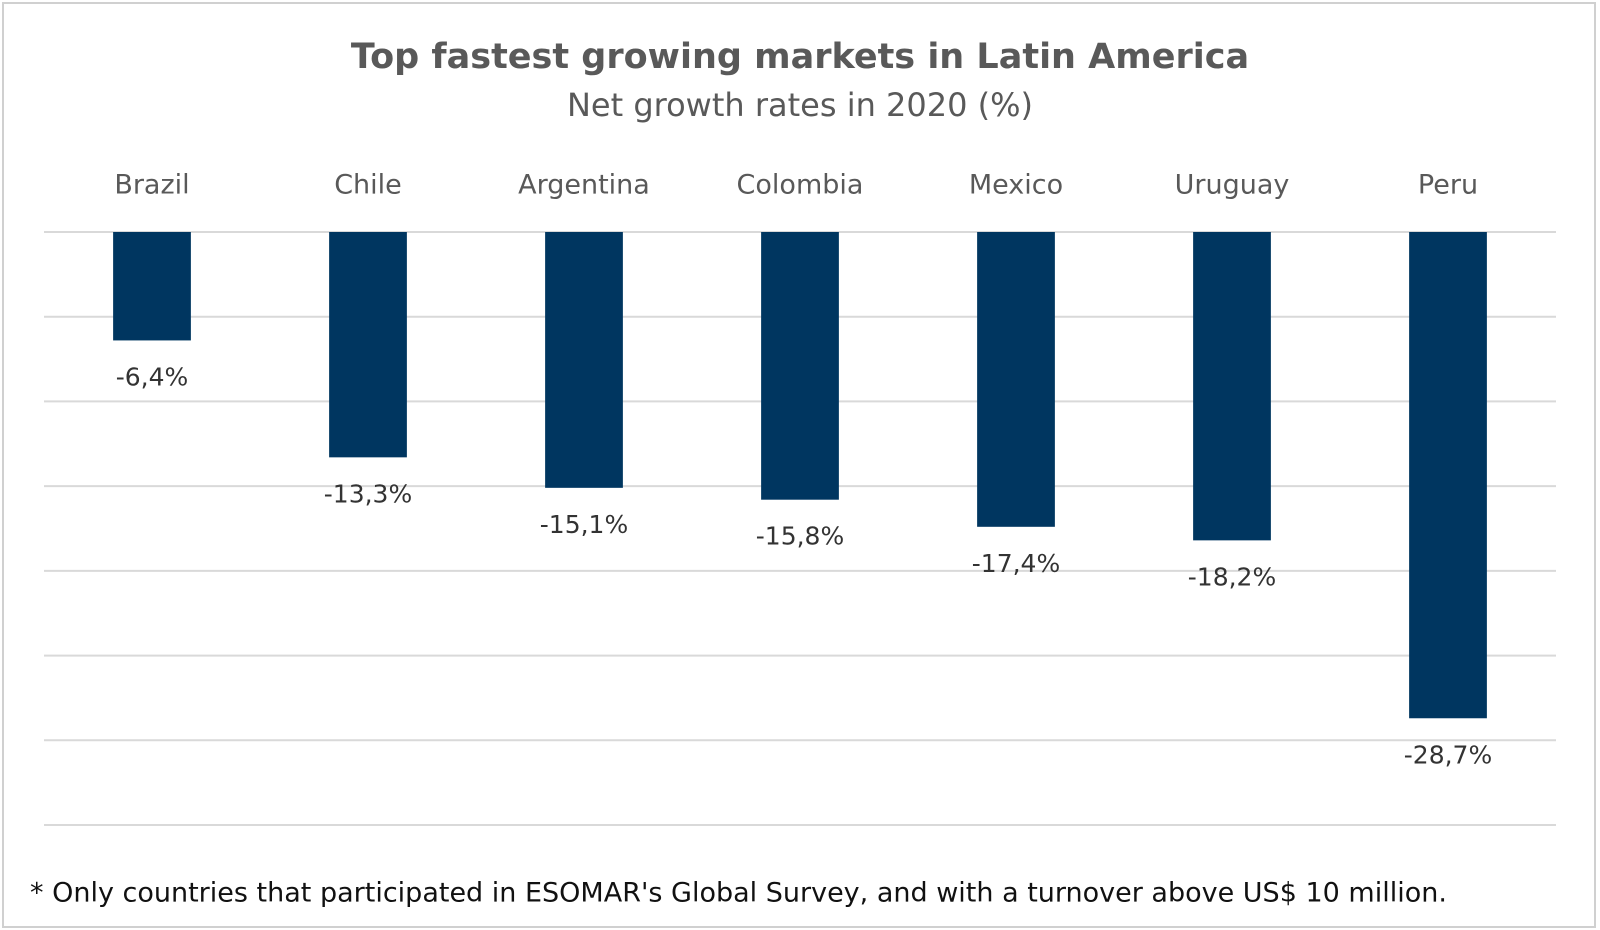 This screenshot has width=1600, height=930. Describe the element at coordinates (1232, 576) in the screenshot. I see `value-label: -18,2%` at that location.